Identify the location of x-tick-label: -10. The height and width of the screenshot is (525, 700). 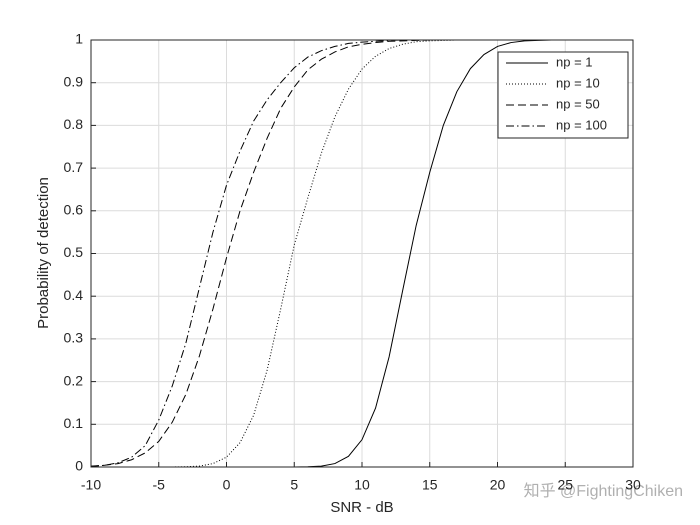
(91, 485).